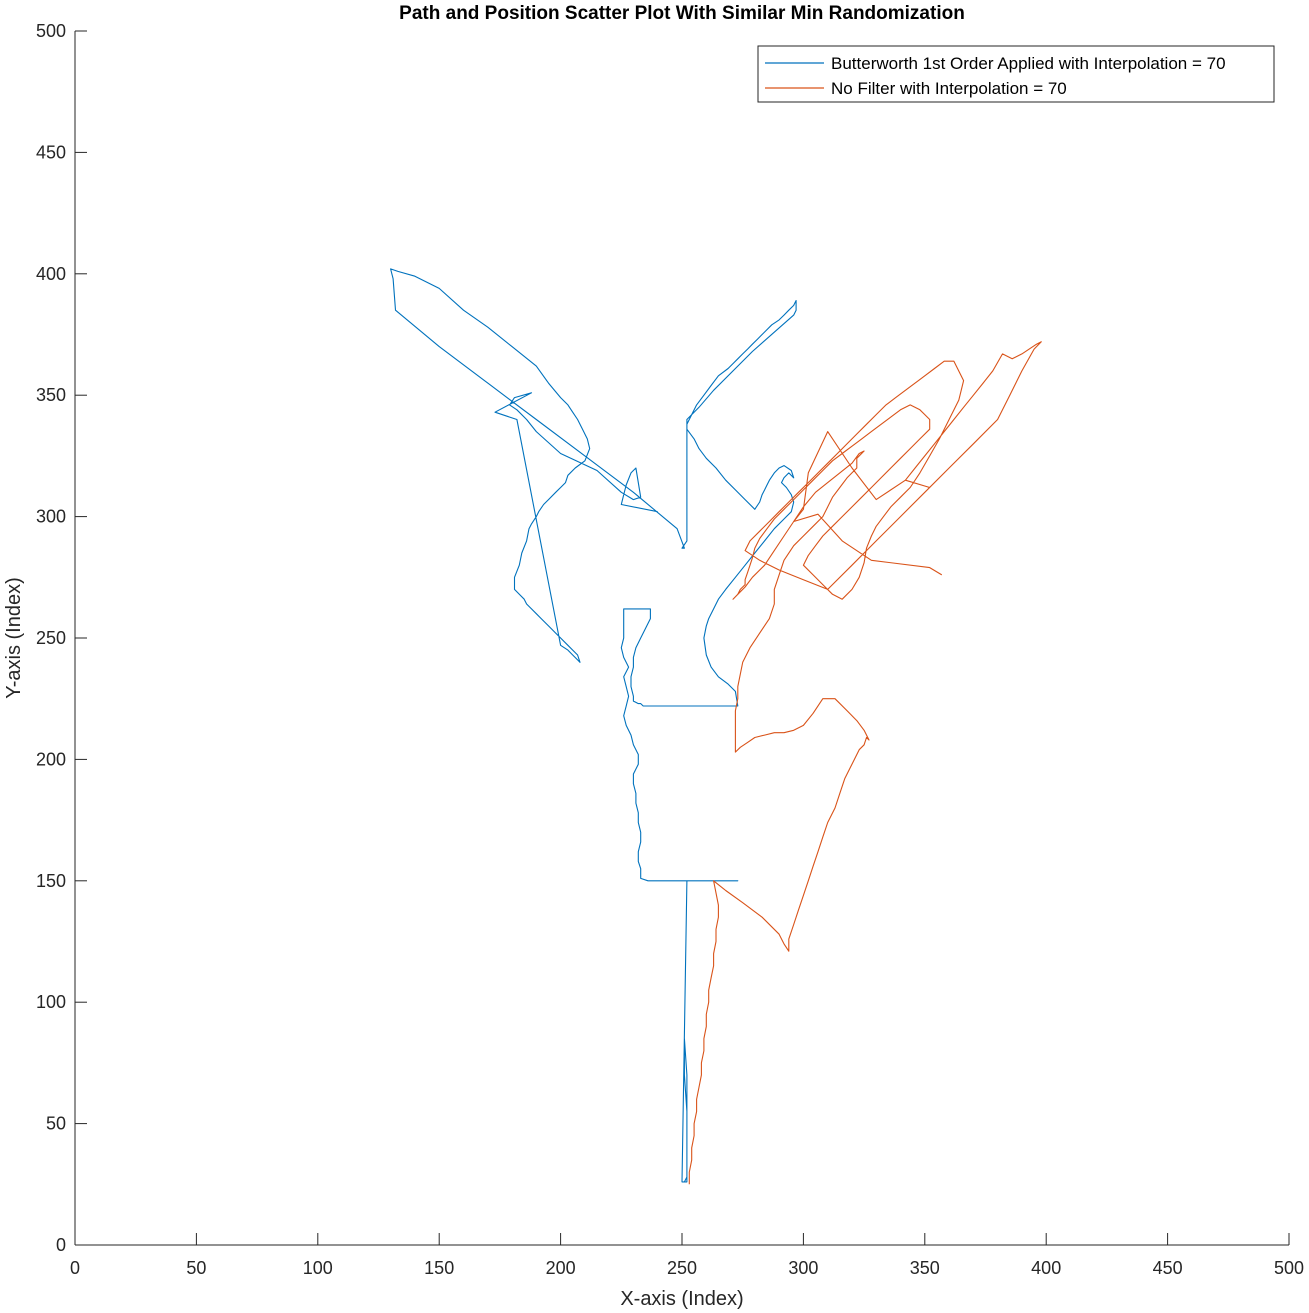 The image size is (1309, 1313). Describe the element at coordinates (51, 395) in the screenshot. I see `y-tick-label: 350` at that location.